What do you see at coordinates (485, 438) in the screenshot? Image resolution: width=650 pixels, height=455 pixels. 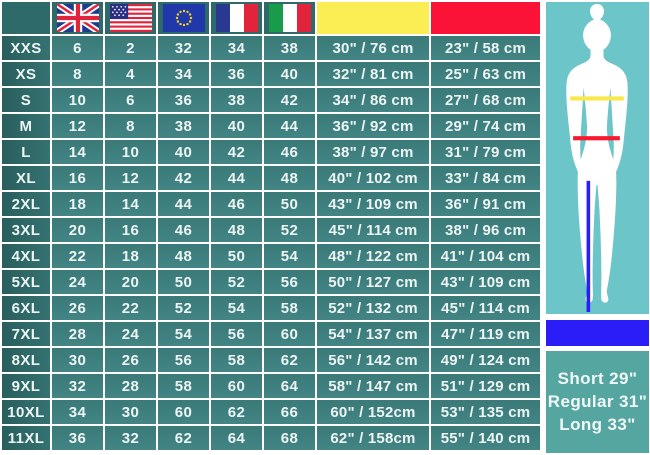 I see `size-value-cell-waist: 55" / 140 cm` at bounding box center [485, 438].